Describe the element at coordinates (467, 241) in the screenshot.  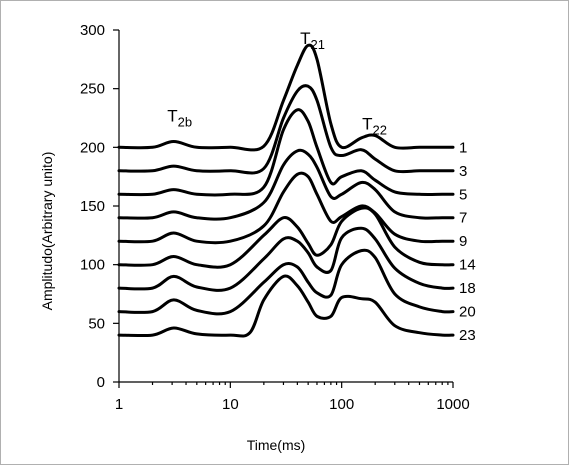
I see `series-labels: 1 3 5 7 9 14 18 20 23` at that location.